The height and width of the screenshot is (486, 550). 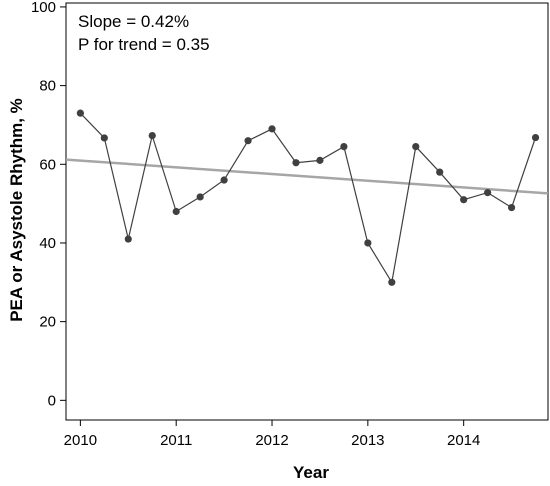 I want to click on x-tick-label: 2013, so click(x=367, y=440).